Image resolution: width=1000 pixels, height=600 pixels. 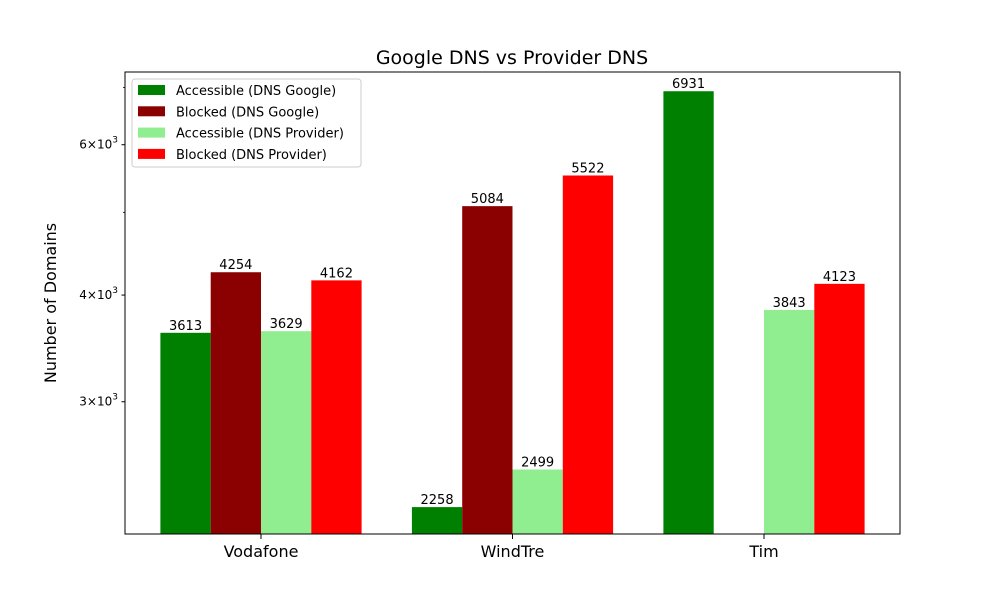 What do you see at coordinates (688, 84) in the screenshot?
I see `data-label: 6931` at bounding box center [688, 84].